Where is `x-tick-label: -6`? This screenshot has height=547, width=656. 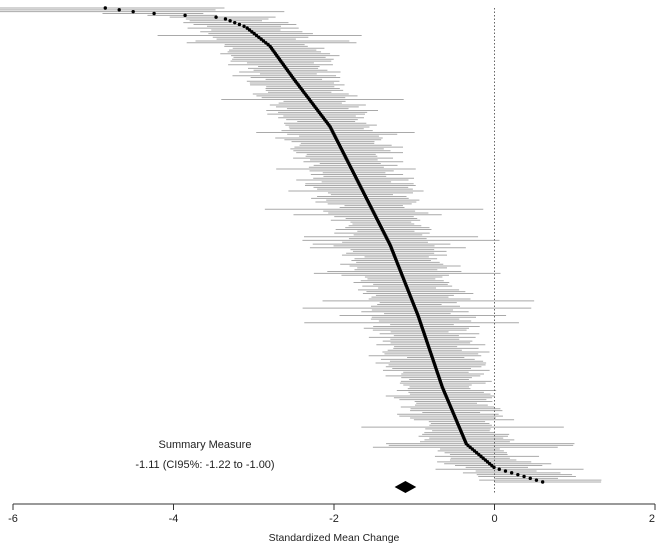
x-tick-label: -6 is located at coordinates (13, 519).